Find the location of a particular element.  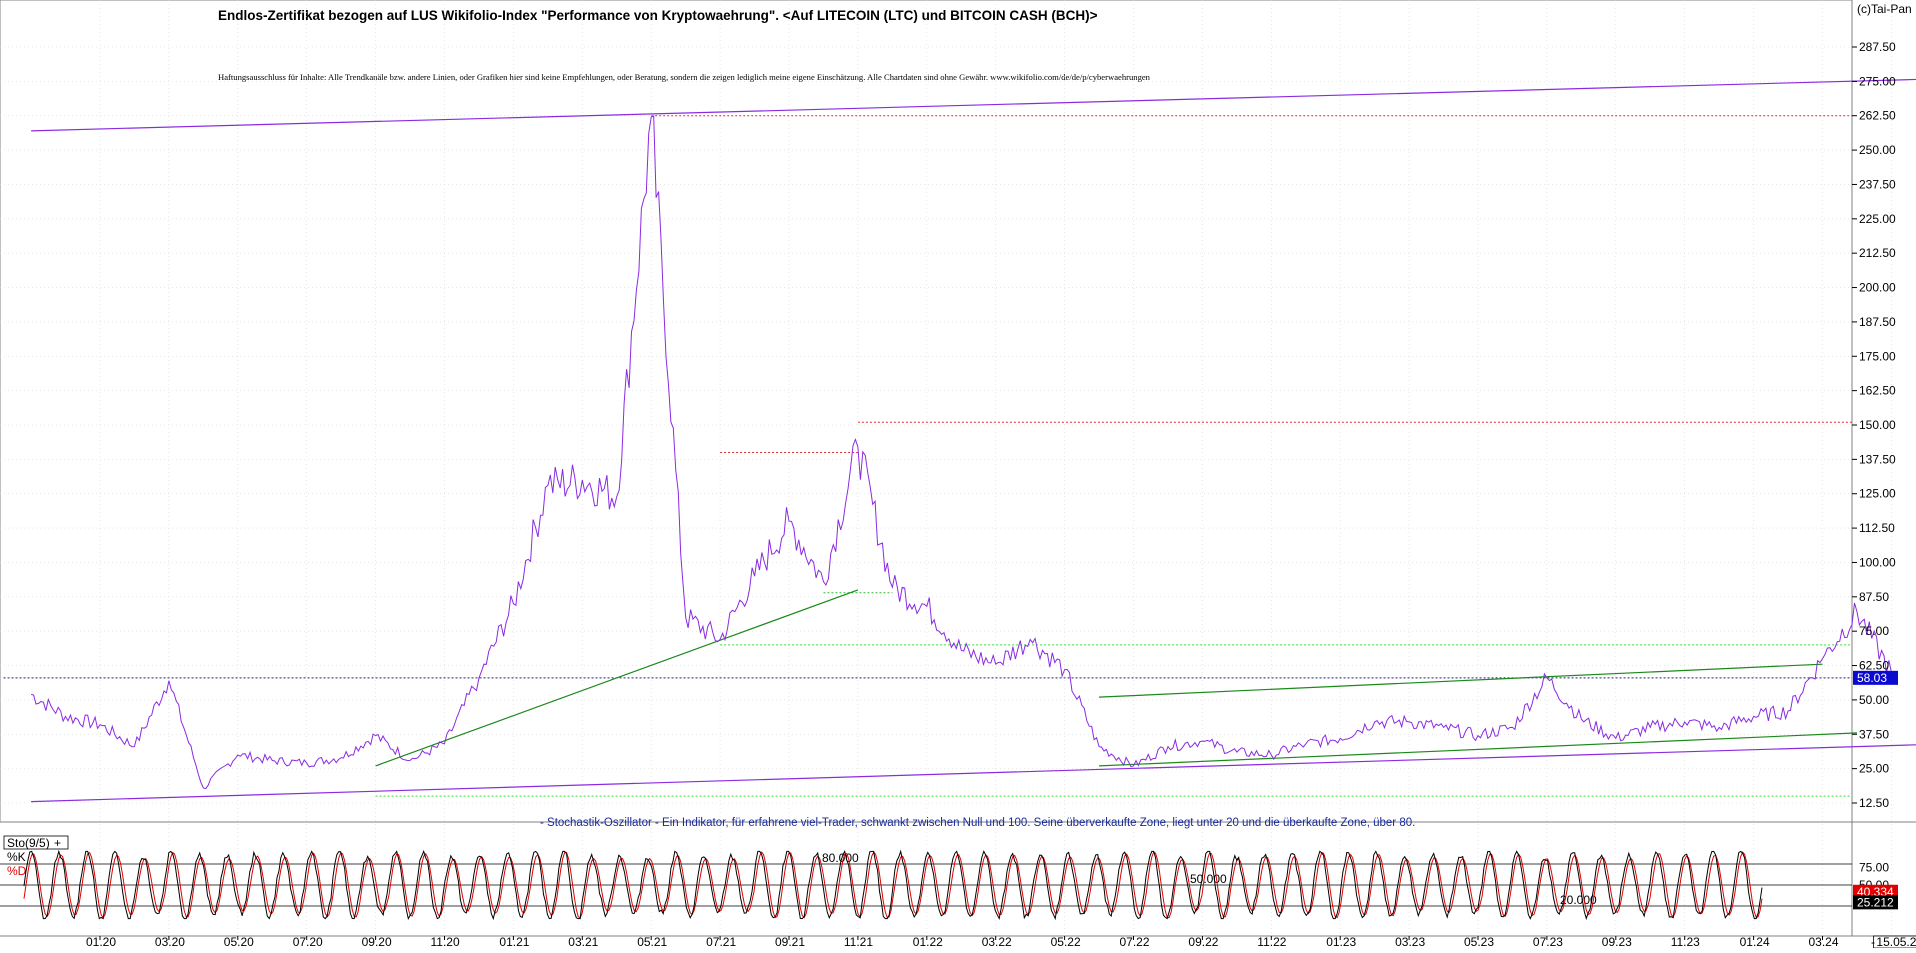

y-tick-label-10: 137.50 is located at coordinates (1877, 459).